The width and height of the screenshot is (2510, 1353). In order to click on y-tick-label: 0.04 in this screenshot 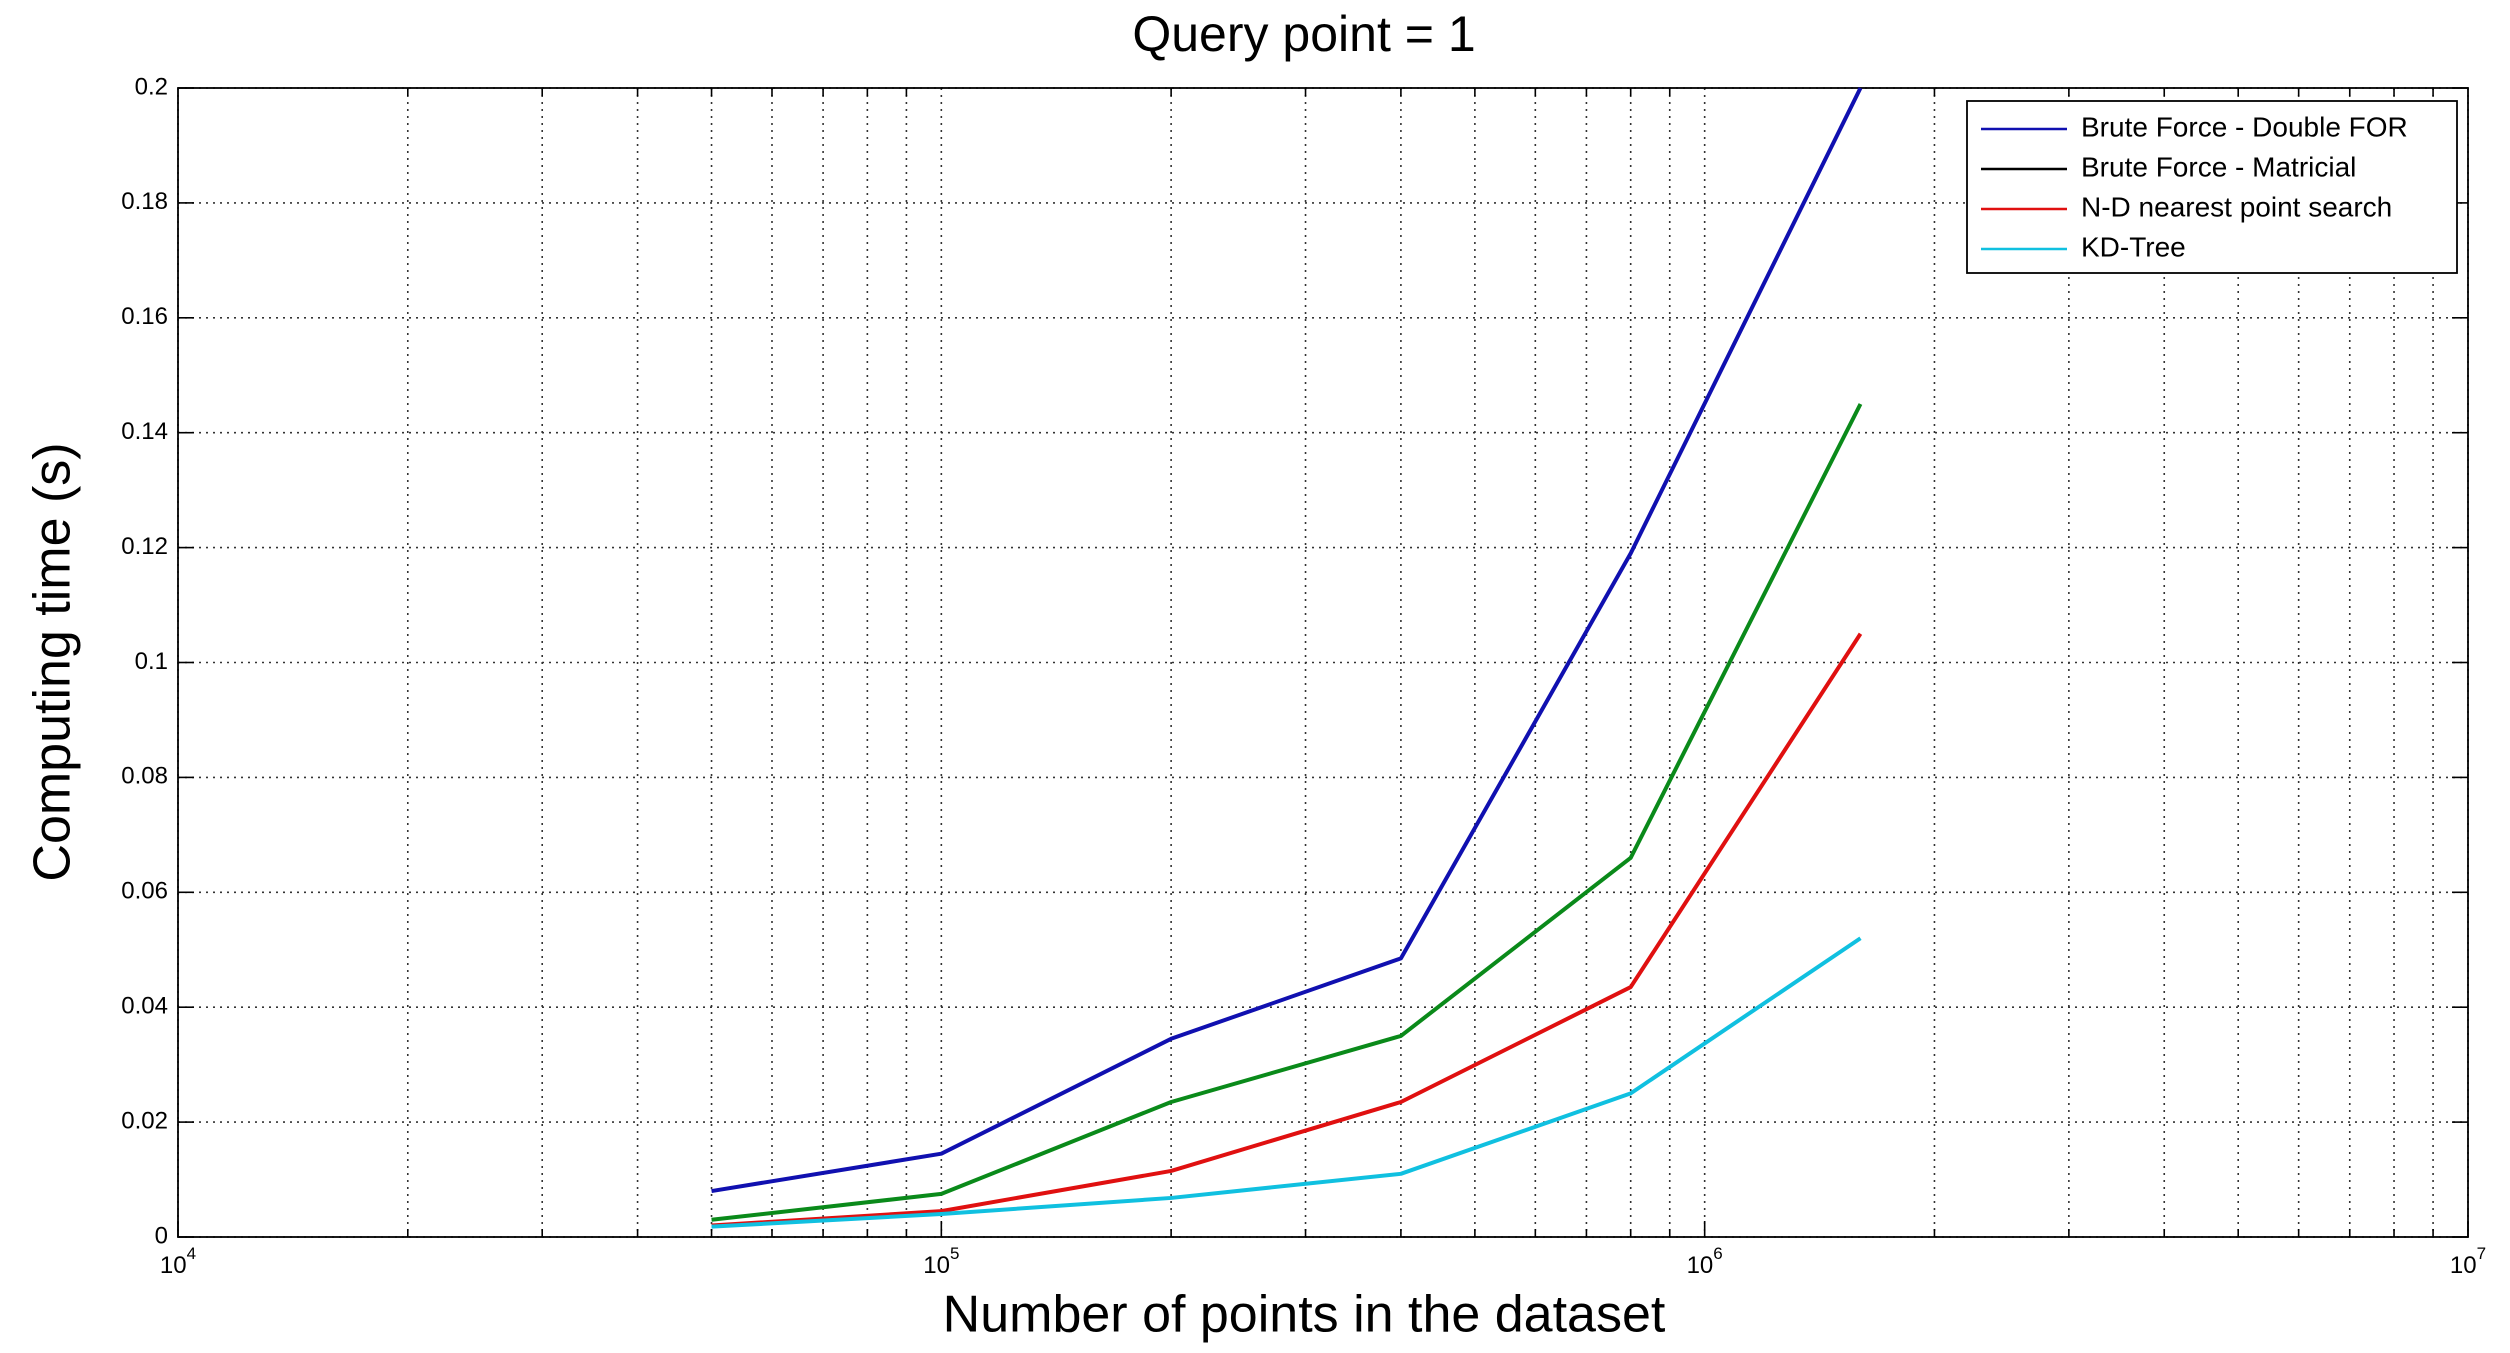, I will do `click(144, 1006)`.